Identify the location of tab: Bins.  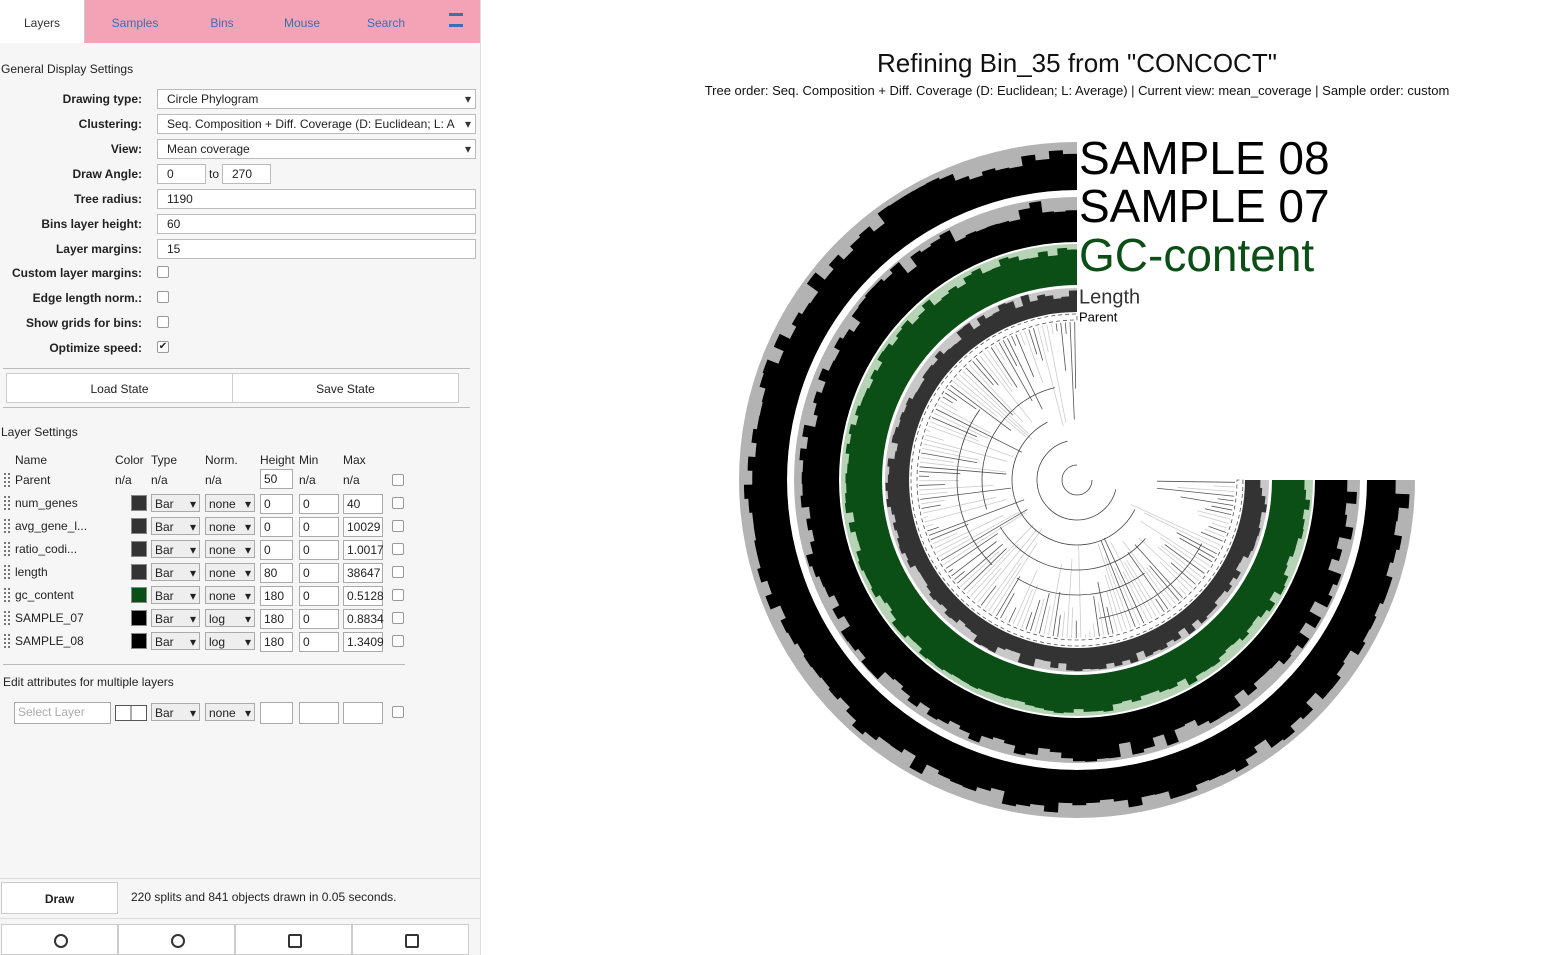
(222, 23).